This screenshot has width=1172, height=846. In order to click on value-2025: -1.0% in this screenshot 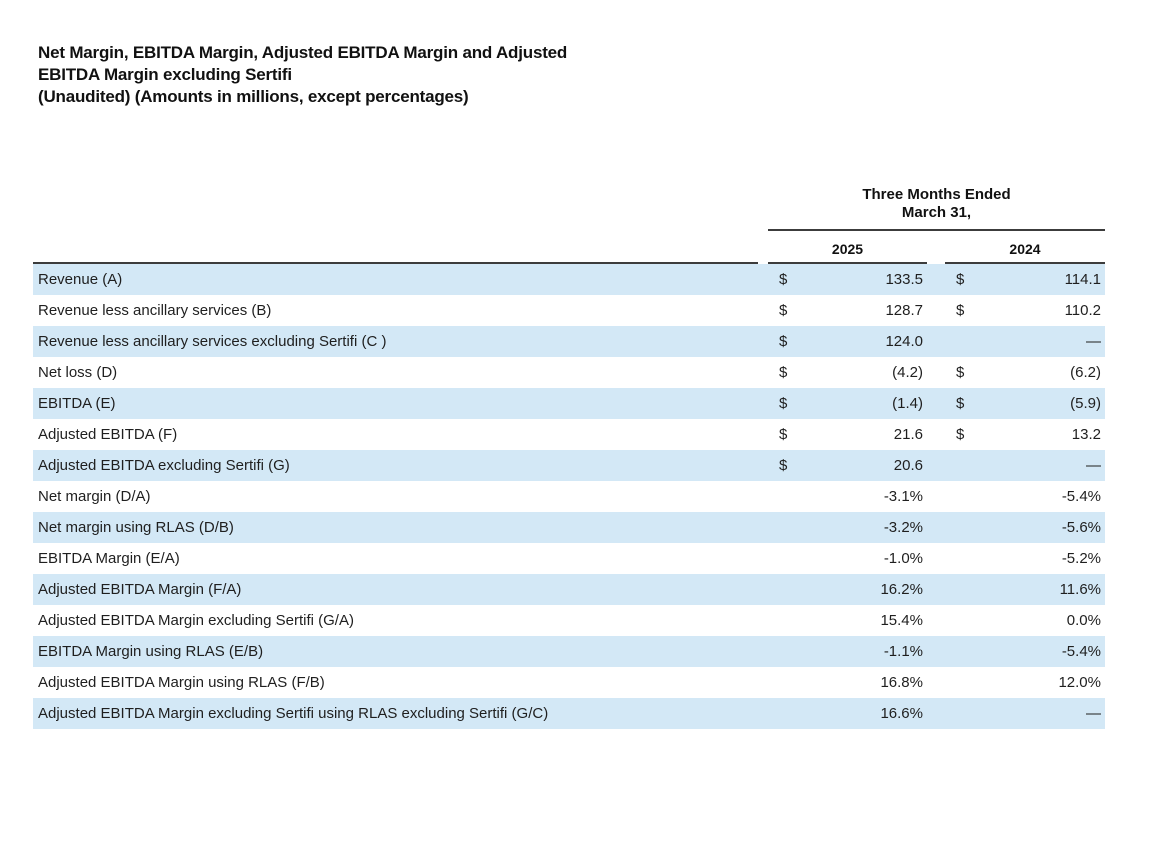, I will do `click(903, 558)`.